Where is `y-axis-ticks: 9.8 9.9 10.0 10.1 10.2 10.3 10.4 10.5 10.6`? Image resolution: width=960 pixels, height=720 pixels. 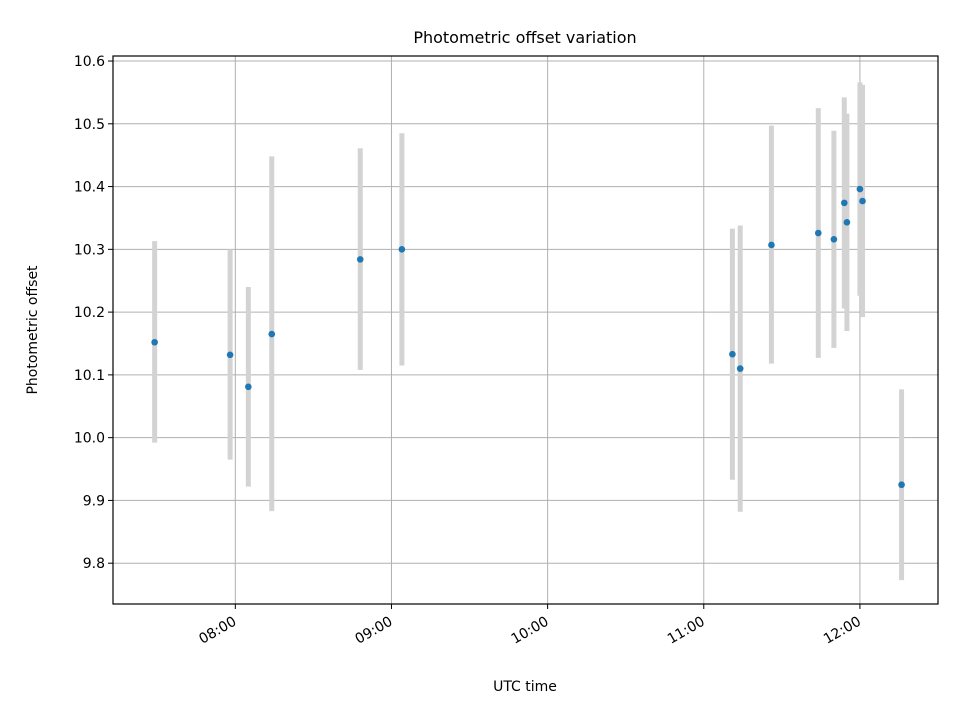
y-axis-ticks: 9.8 9.9 10.0 10.1 10.2 10.3 10.4 10.5 10.6 is located at coordinates (93, 313).